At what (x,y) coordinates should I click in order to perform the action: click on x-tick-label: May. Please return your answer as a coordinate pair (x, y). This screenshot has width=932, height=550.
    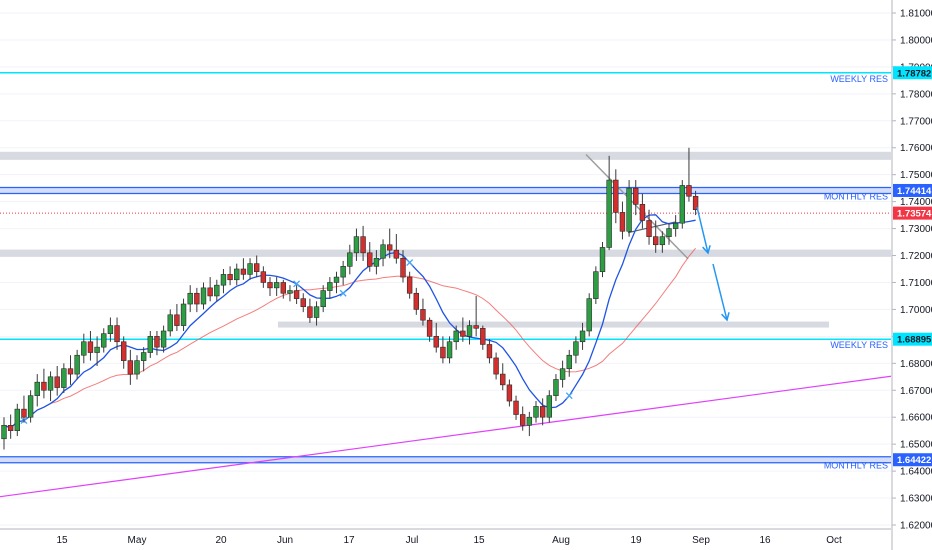
    Looking at the image, I should click on (137, 540).